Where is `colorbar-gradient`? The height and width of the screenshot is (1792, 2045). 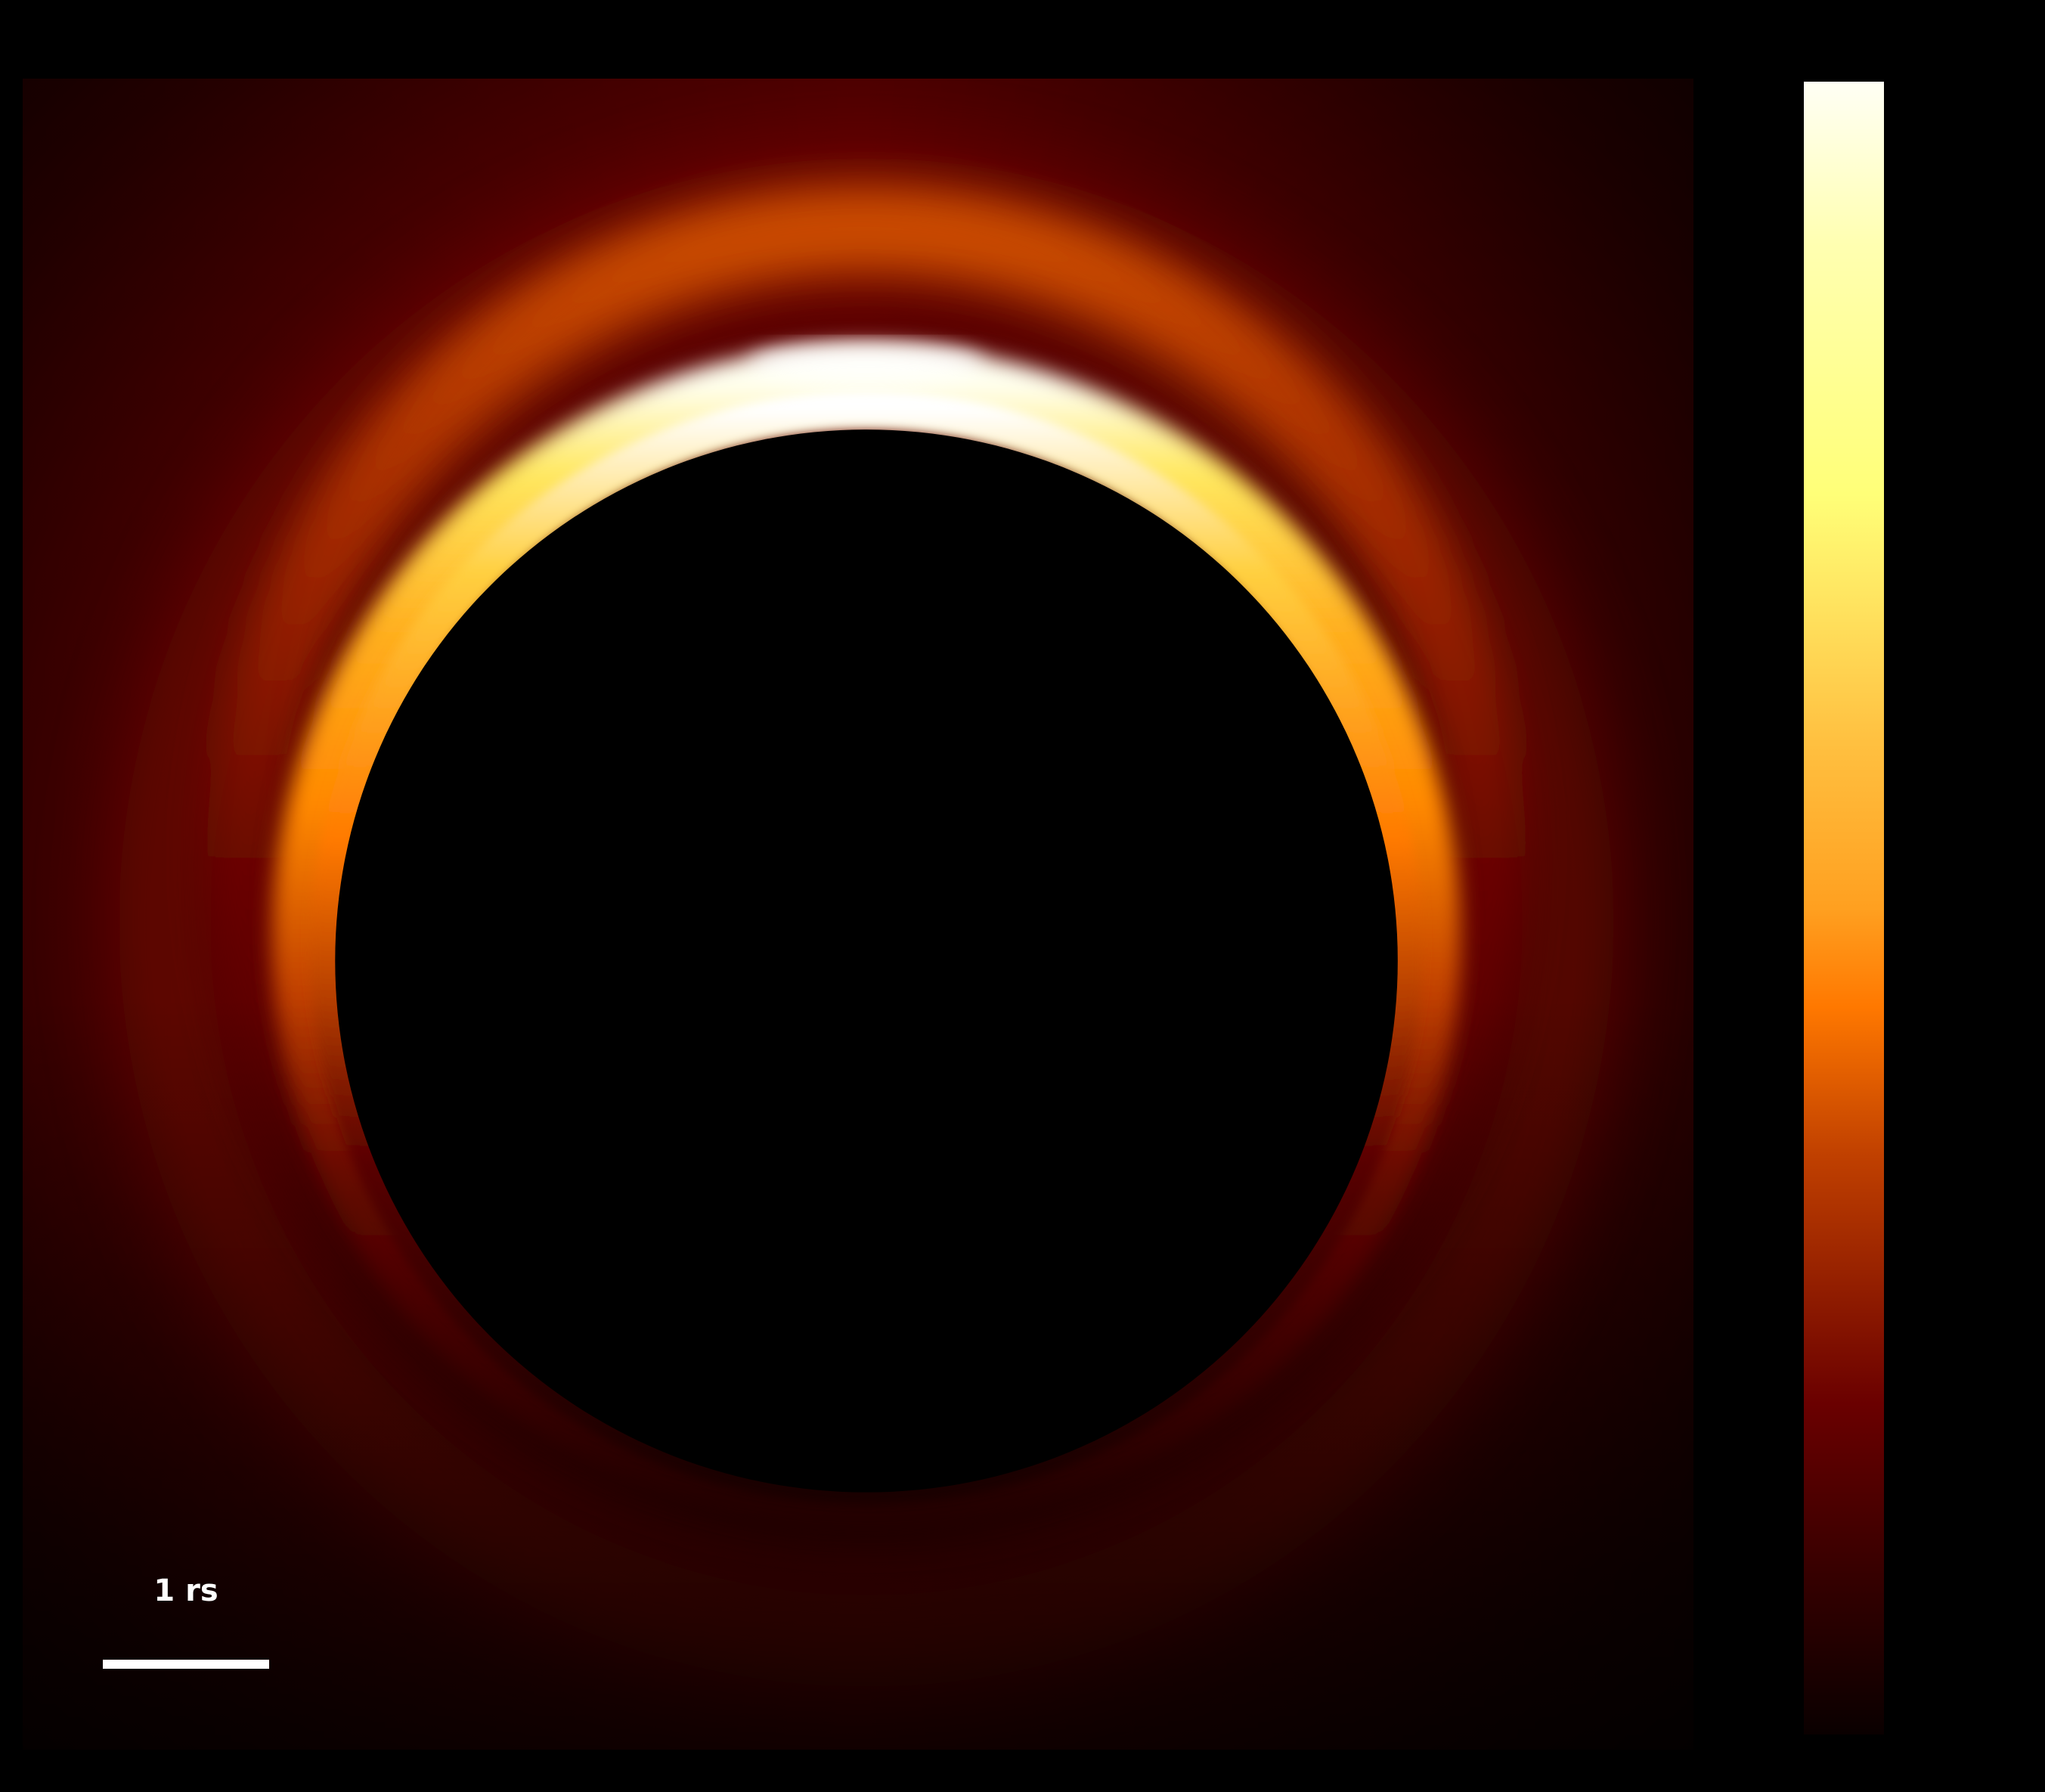 colorbar-gradient is located at coordinates (1844, 908).